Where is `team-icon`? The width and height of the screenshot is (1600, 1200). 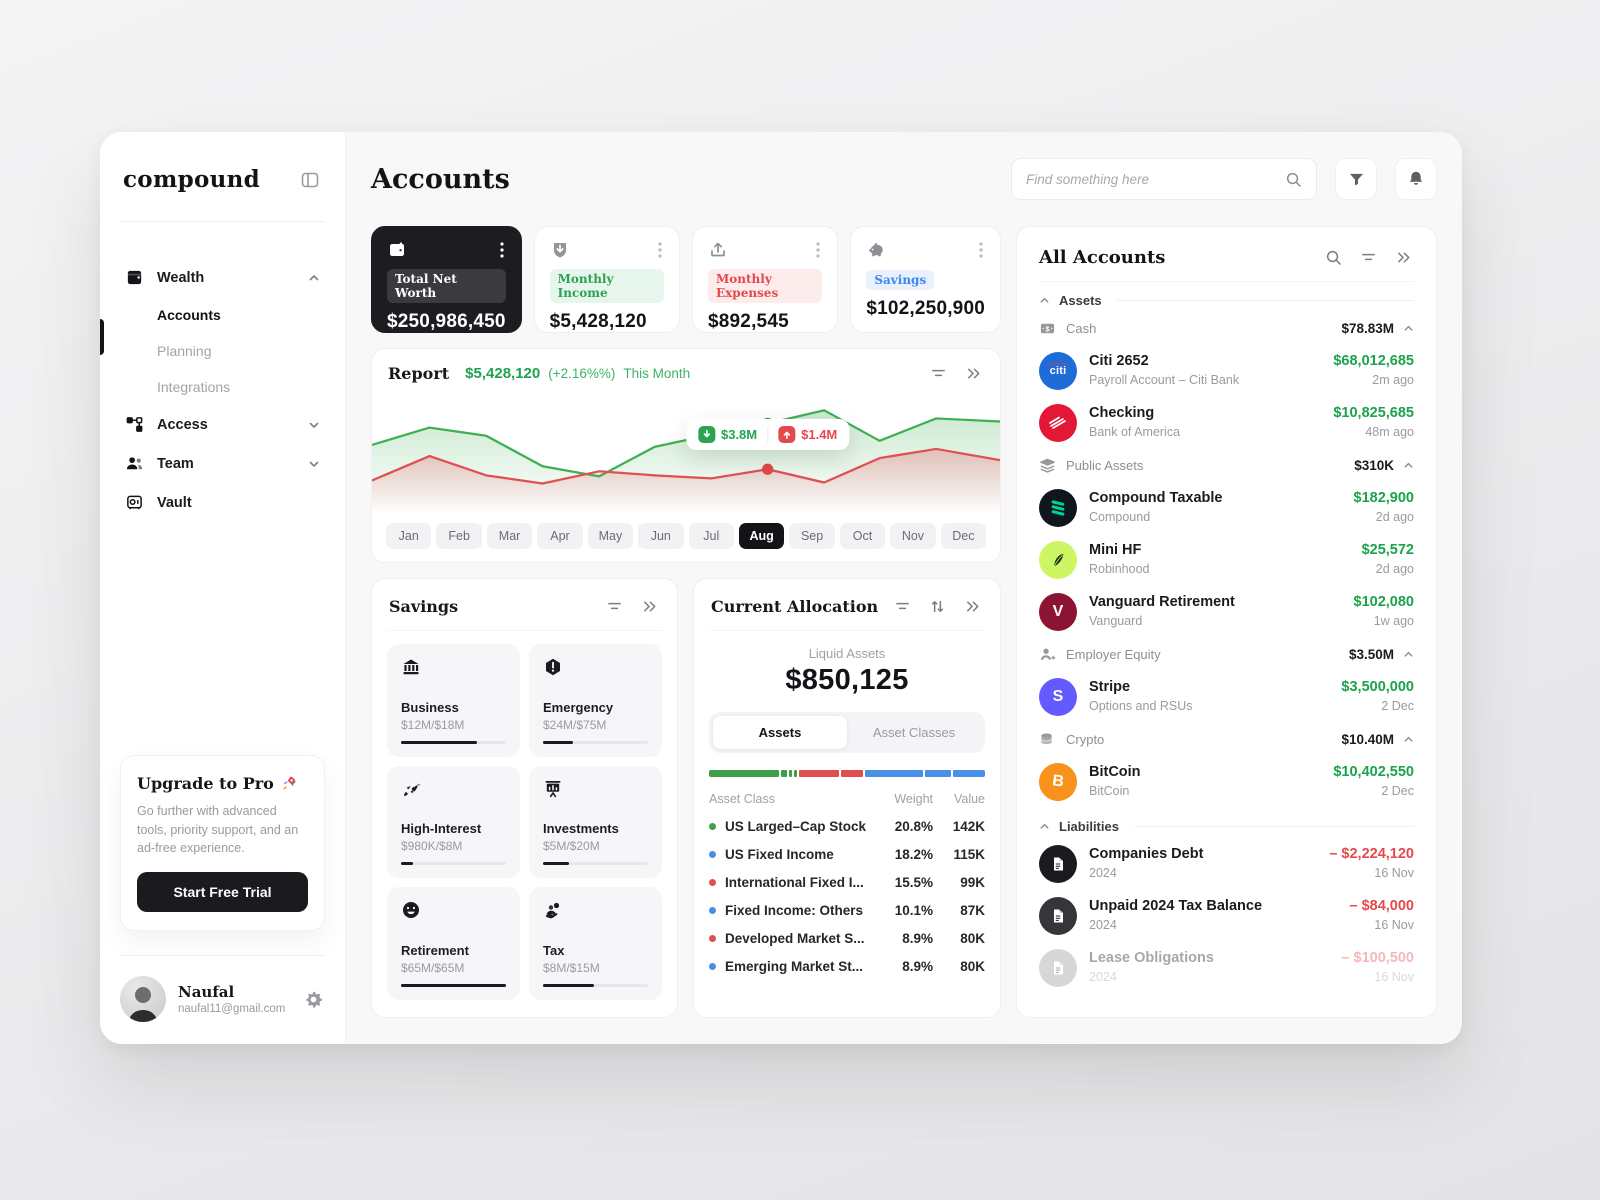
team-icon is located at coordinates (134, 463).